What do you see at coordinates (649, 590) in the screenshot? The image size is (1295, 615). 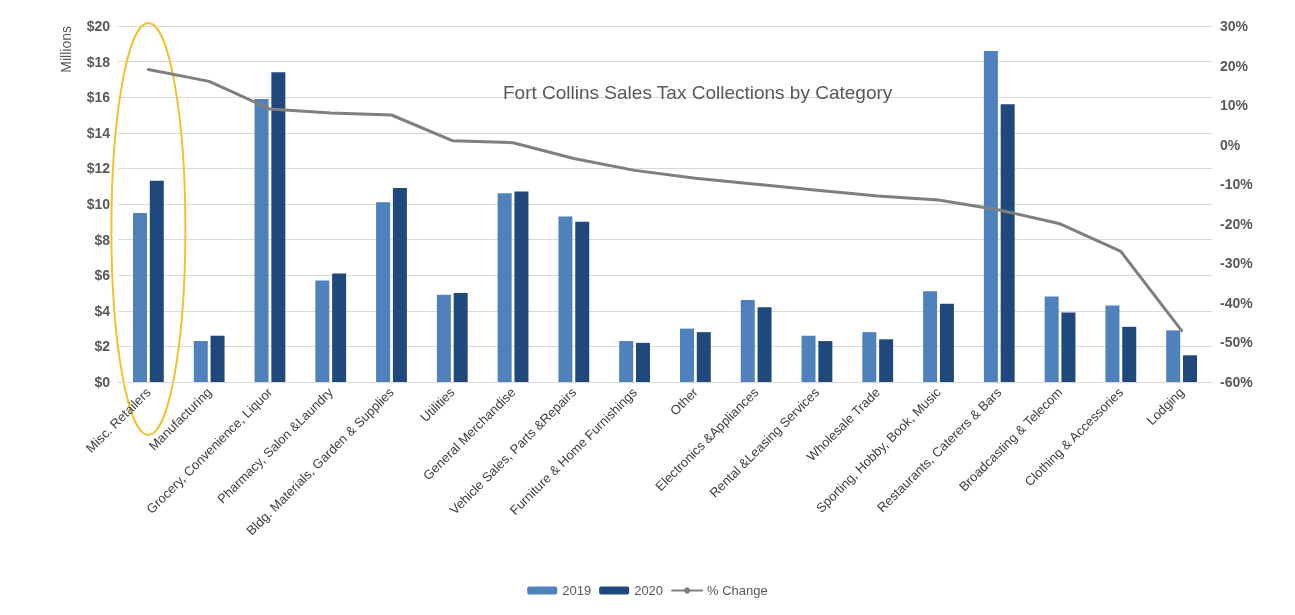 I see `legend-label: 2020` at bounding box center [649, 590].